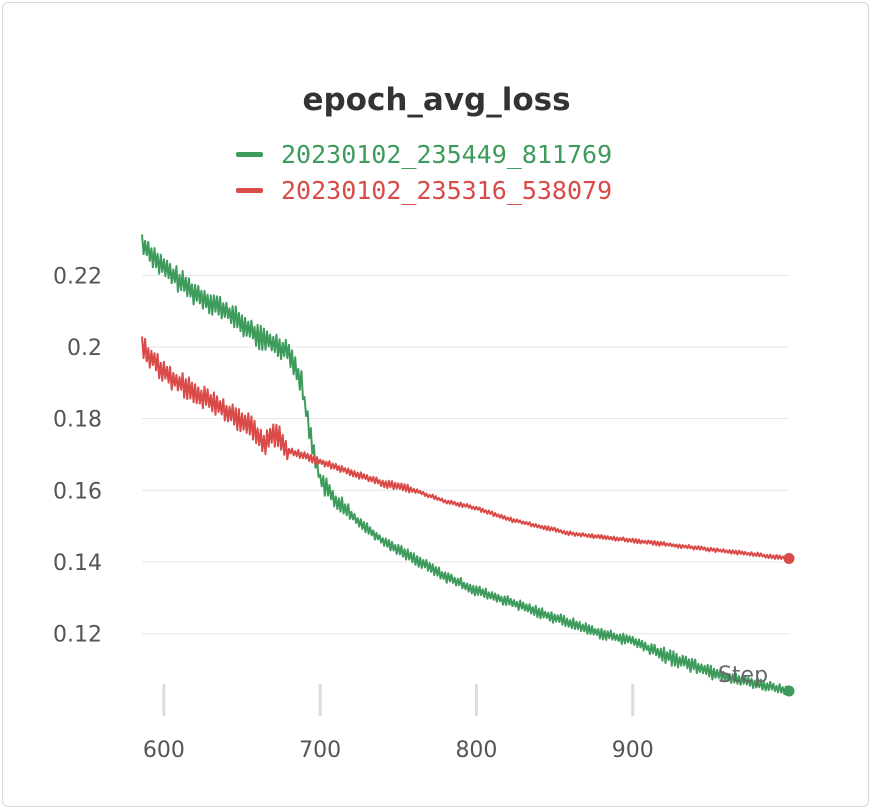 The height and width of the screenshot is (811, 873). What do you see at coordinates (77, 635) in the screenshot?
I see `y-tick-label: 0.12` at bounding box center [77, 635].